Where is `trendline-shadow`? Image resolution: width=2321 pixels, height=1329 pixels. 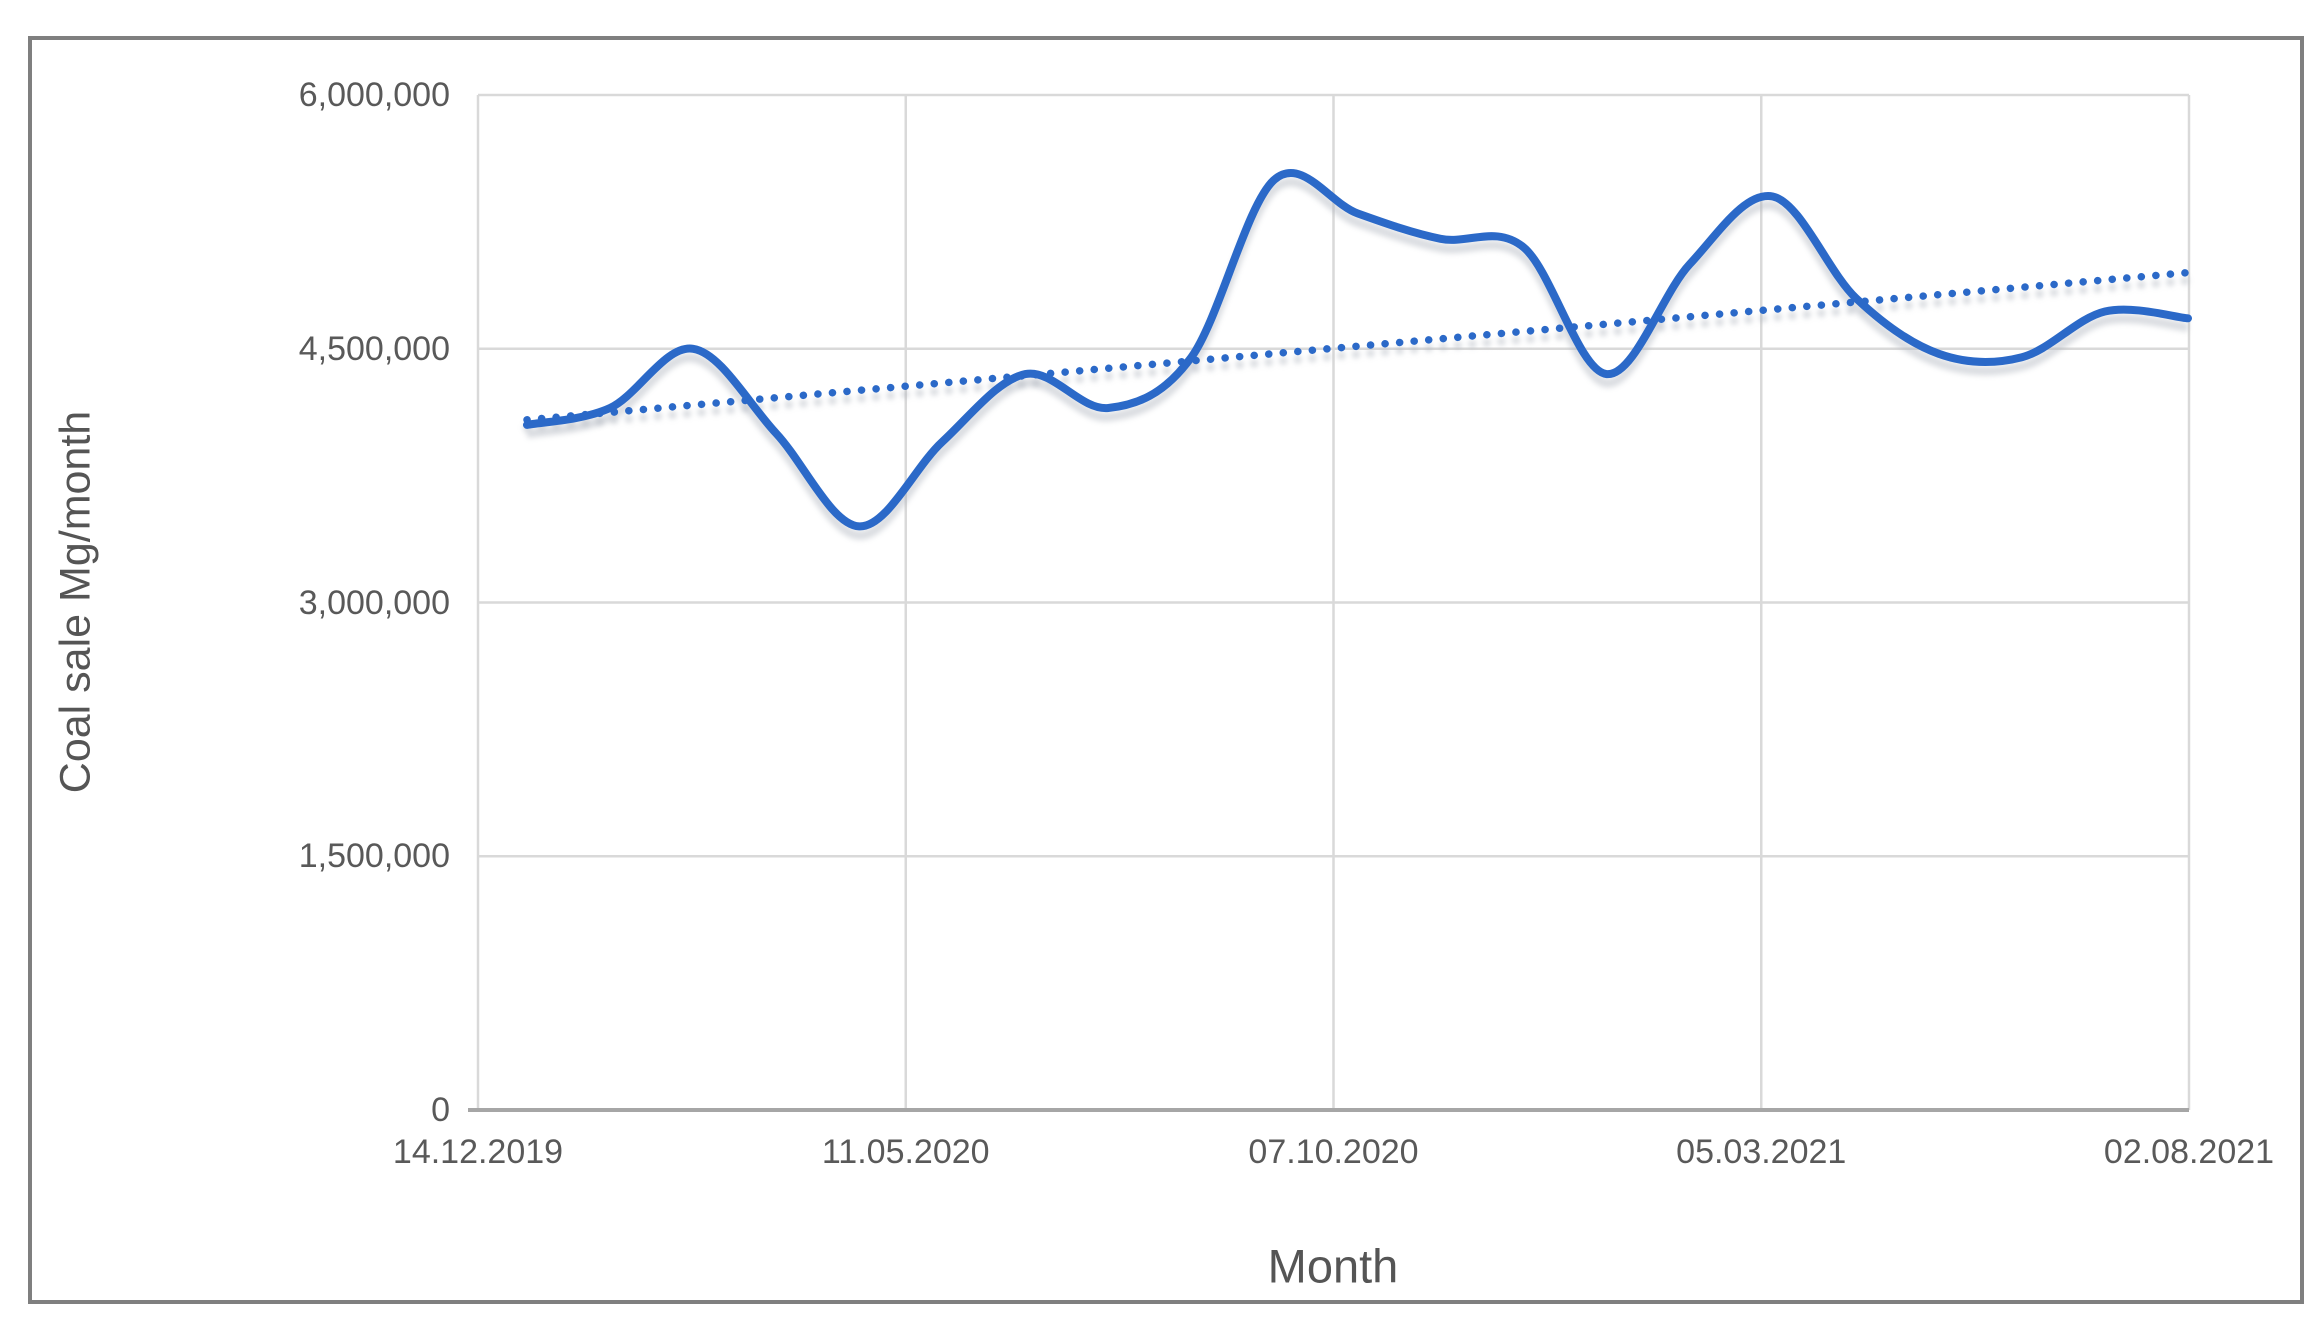 trendline-shadow is located at coordinates (1357, 354).